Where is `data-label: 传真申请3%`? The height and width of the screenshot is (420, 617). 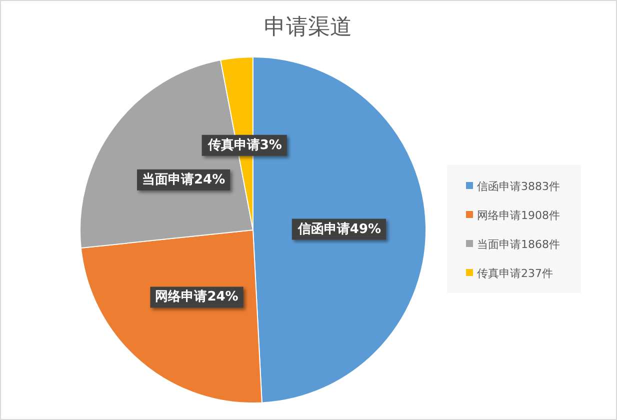
data-label: 传真申请3% is located at coordinates (244, 145).